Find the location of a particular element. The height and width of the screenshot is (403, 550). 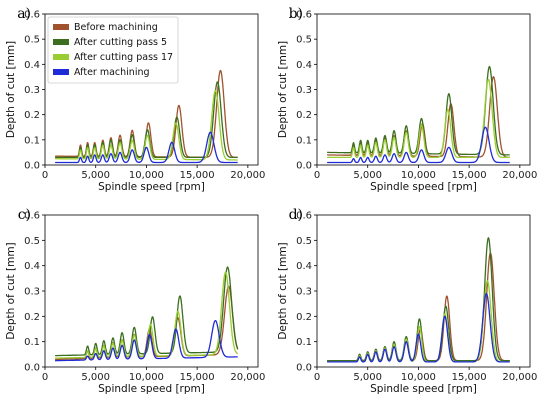

legend-entry: After machining is located at coordinates (112, 72).